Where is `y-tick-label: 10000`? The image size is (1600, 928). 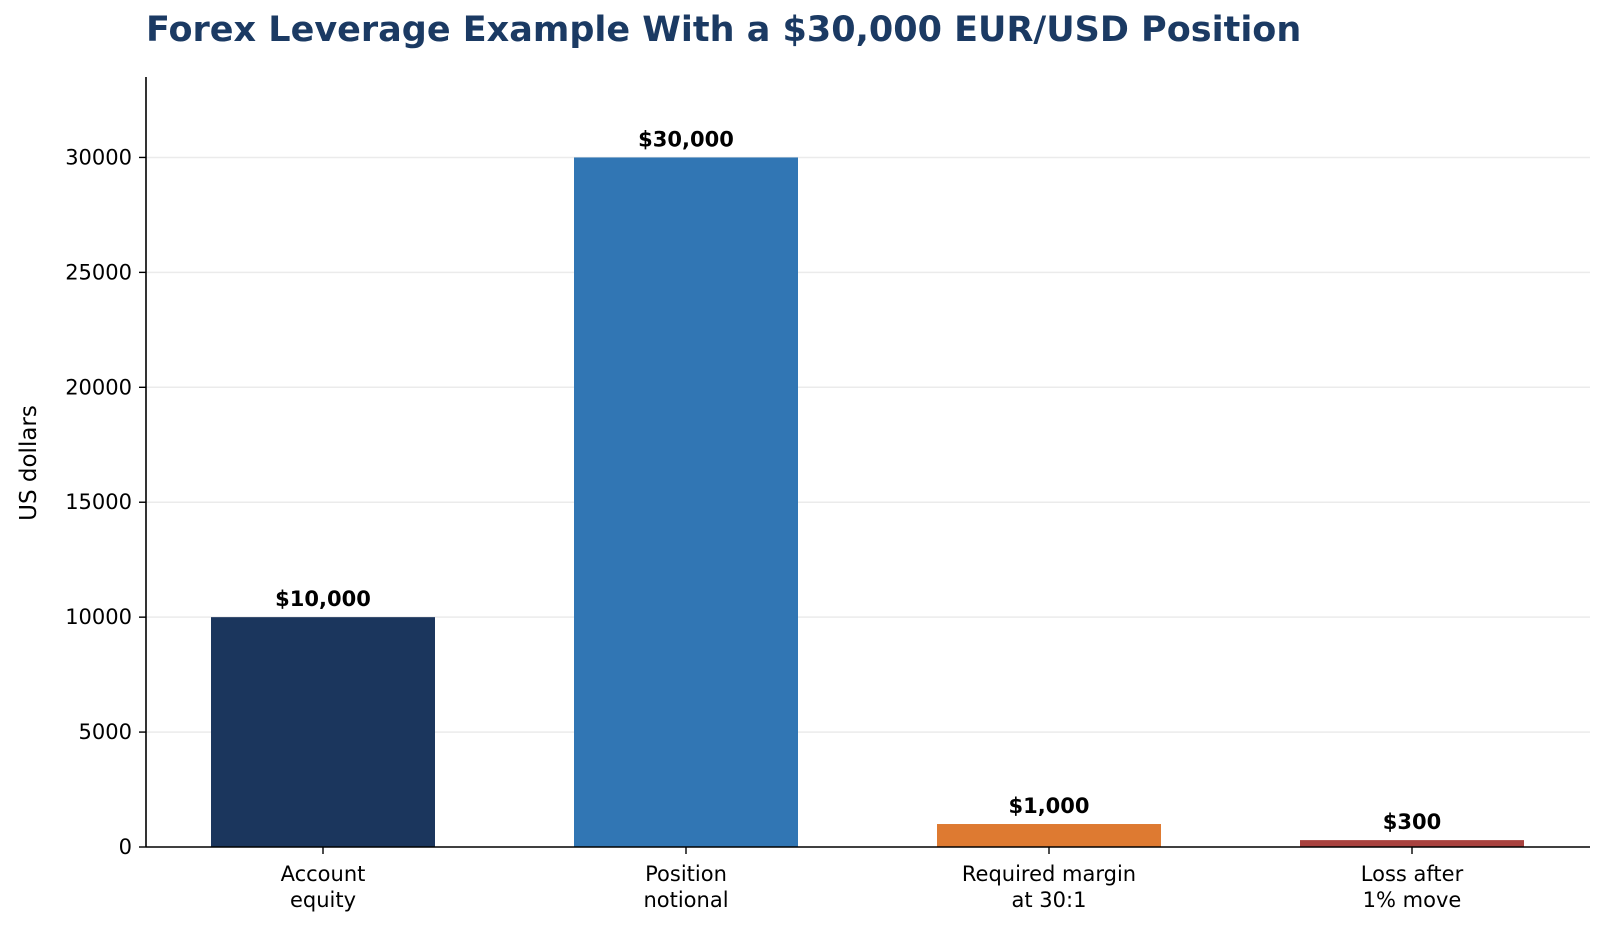 y-tick-label: 10000 is located at coordinates (98, 617).